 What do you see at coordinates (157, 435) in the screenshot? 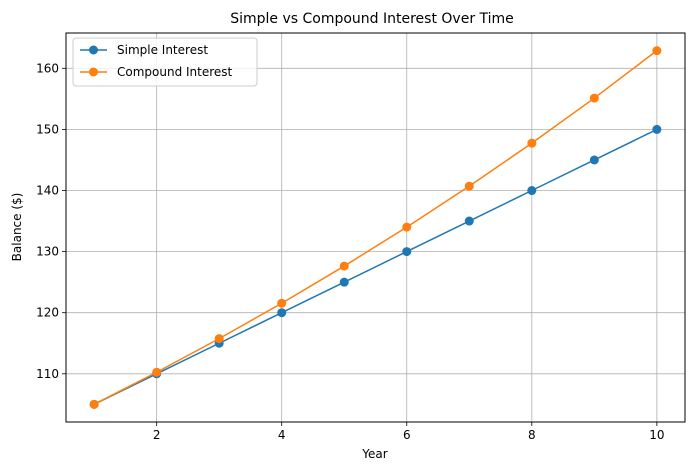
I see `x-tick-label: 2` at bounding box center [157, 435].